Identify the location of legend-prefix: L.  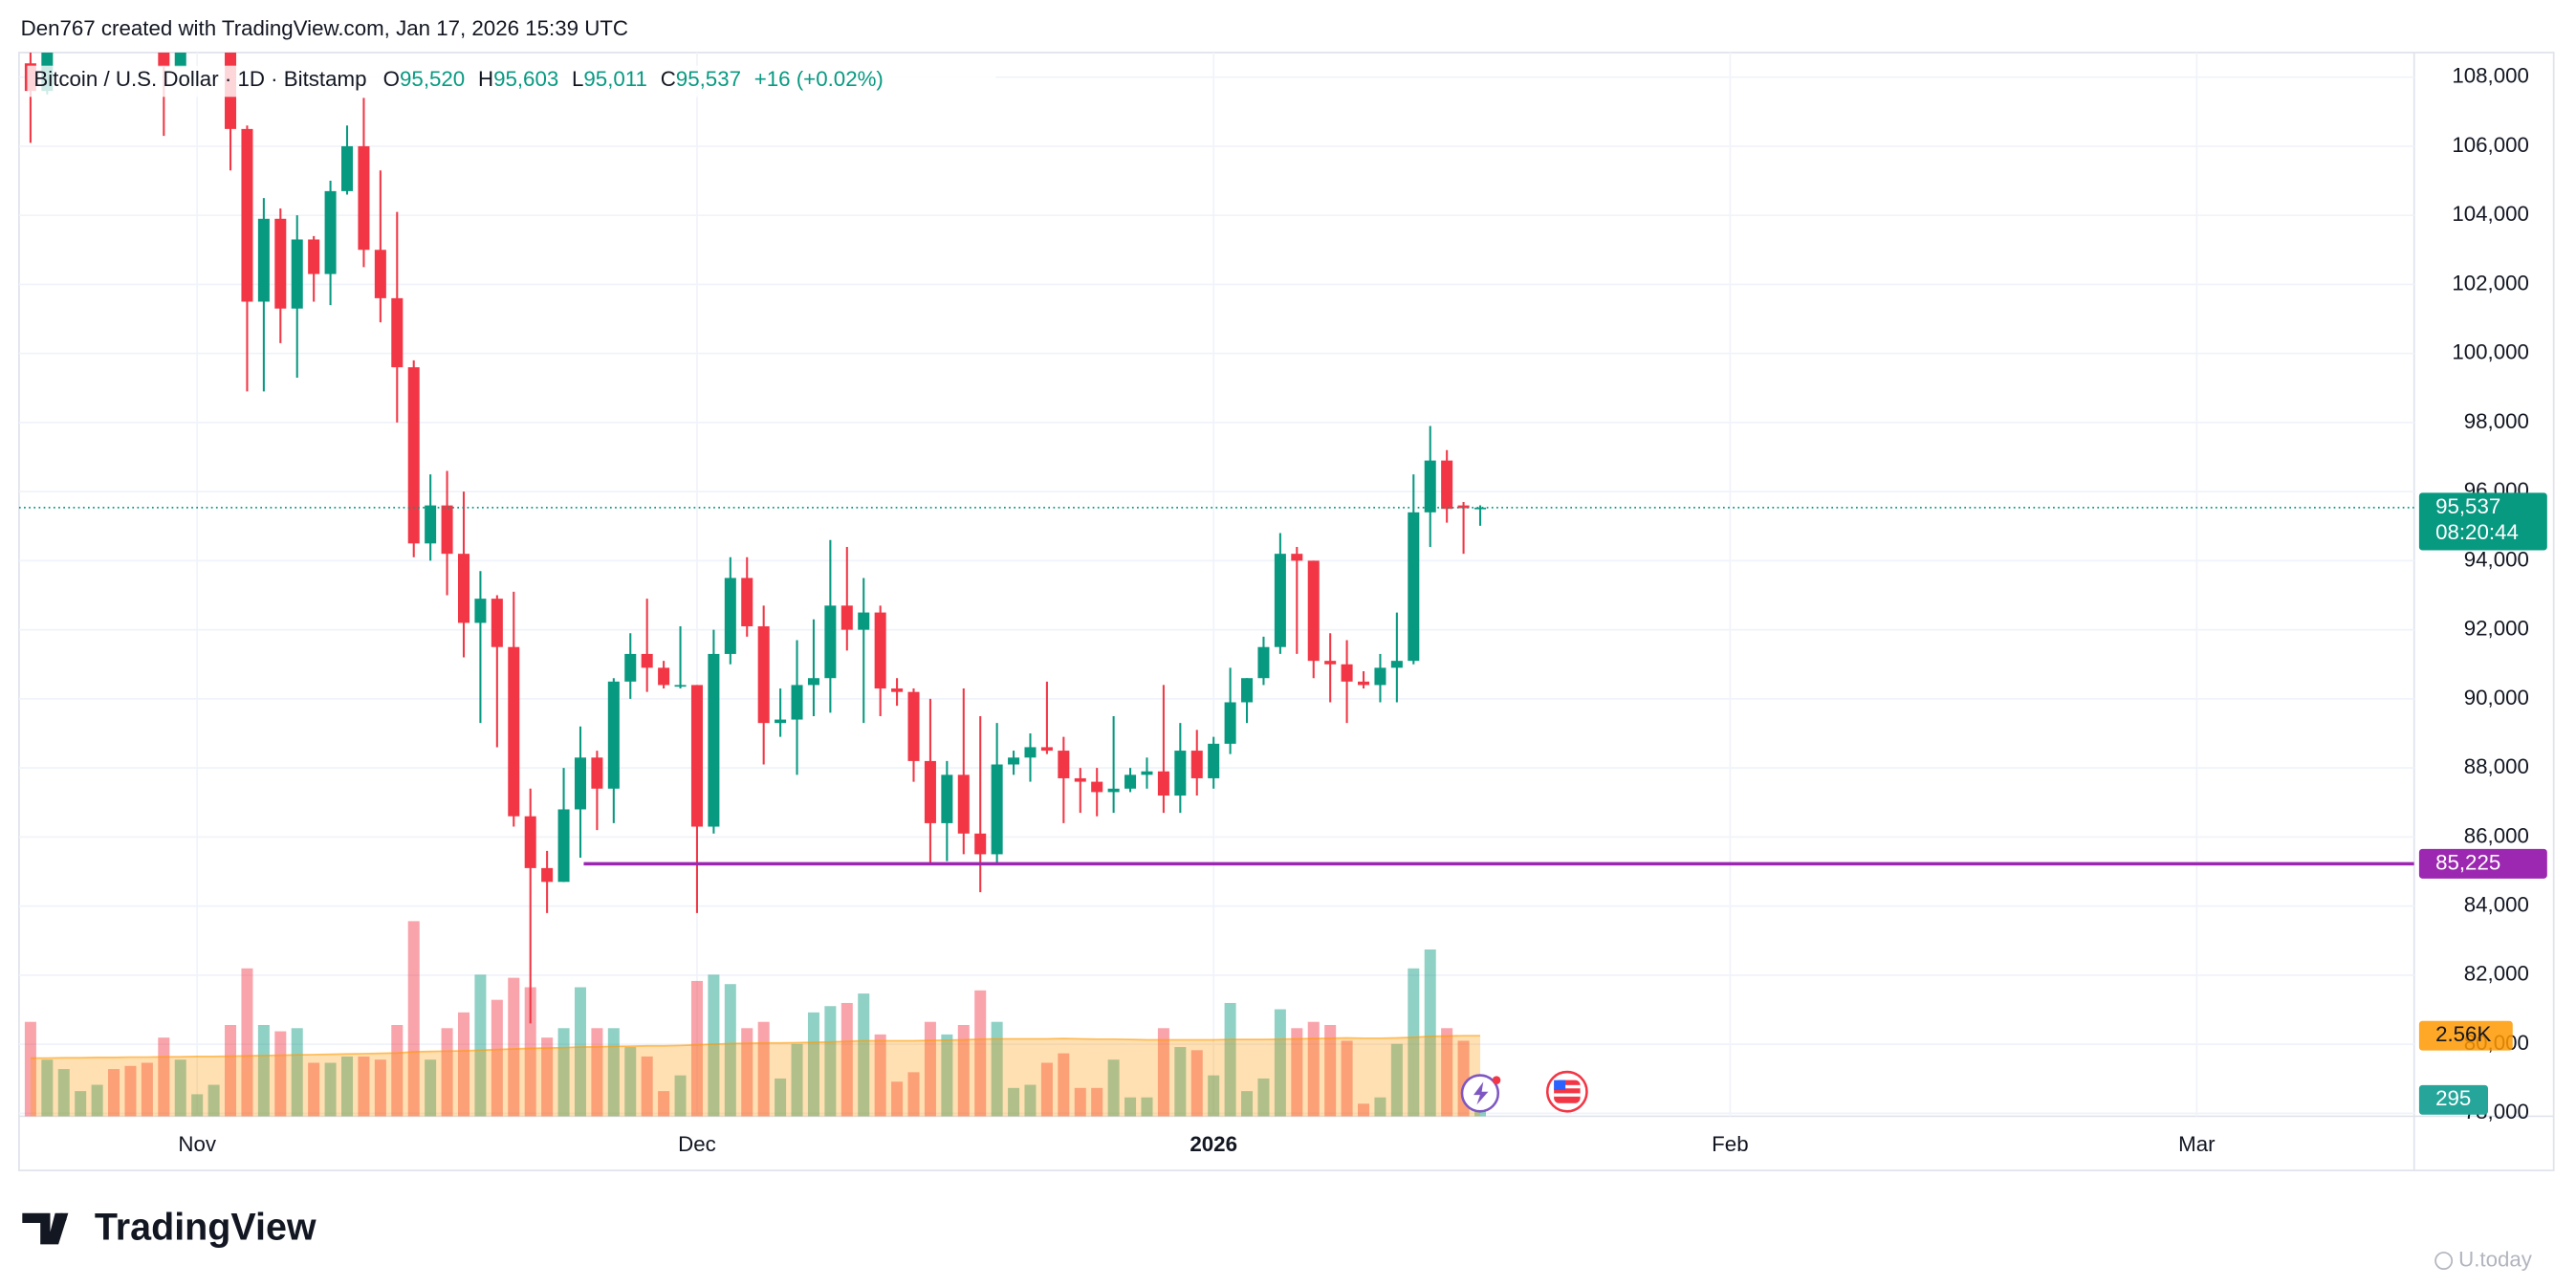
(577, 79).